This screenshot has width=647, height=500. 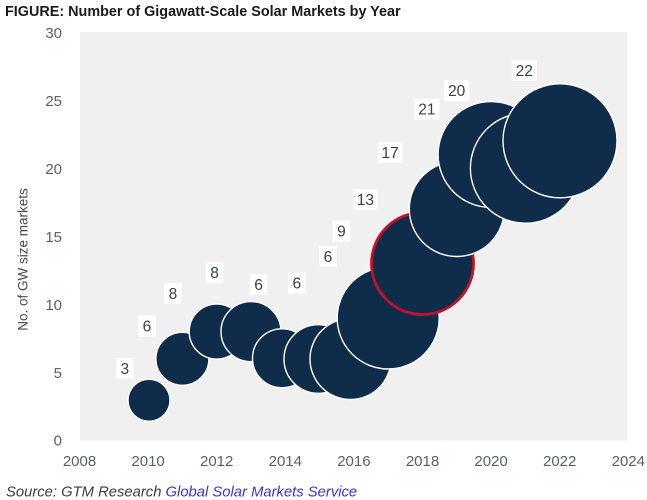 I want to click on svg-text: 2022, so click(x=559, y=461).